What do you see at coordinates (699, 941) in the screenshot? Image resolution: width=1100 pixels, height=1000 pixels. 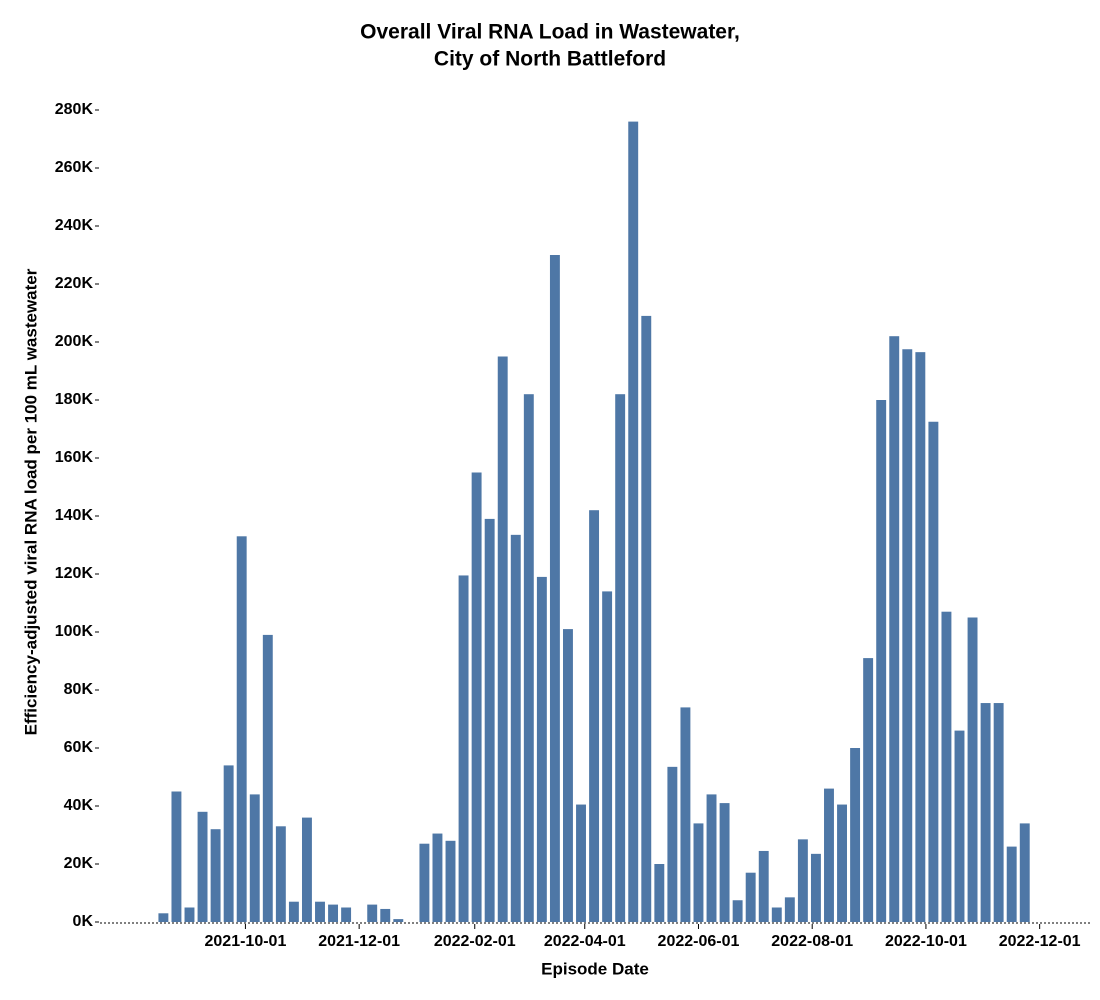 I see `x-tick-label: 2022-06-01` at bounding box center [699, 941].